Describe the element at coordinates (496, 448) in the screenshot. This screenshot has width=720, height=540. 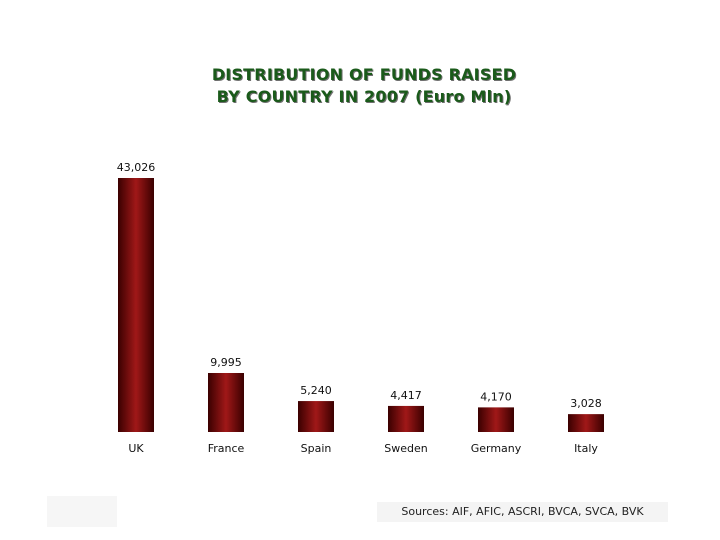
I see `category-label-germany: Germany` at that location.